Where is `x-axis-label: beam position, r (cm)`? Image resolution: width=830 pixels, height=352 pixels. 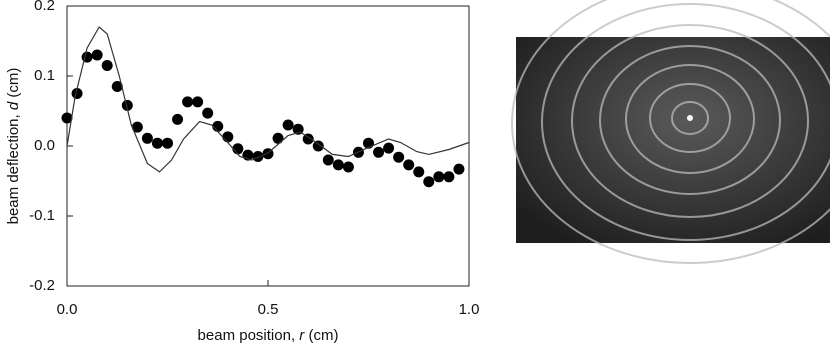 x-axis-label: beam position, r (cm) is located at coordinates (268, 335).